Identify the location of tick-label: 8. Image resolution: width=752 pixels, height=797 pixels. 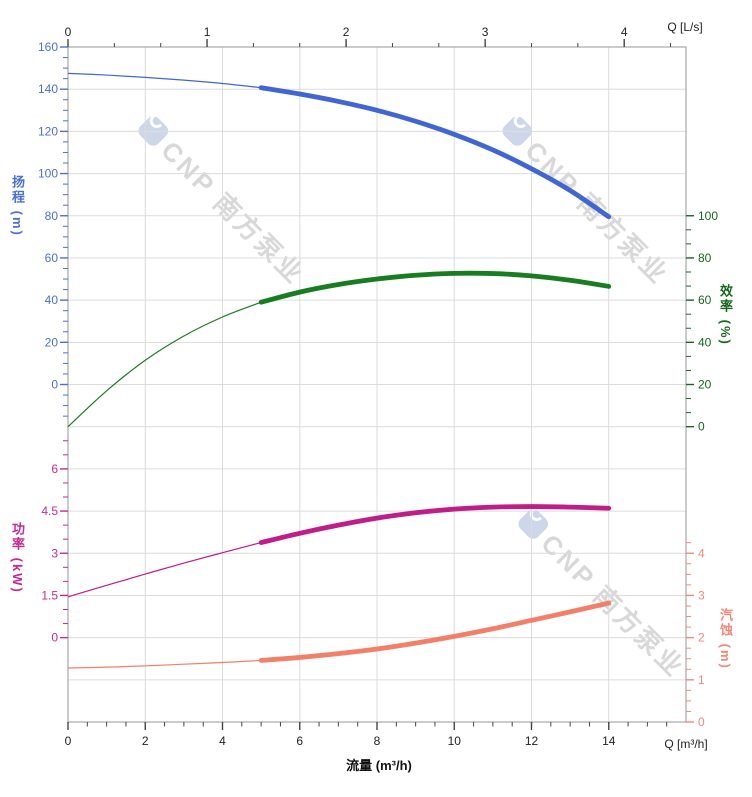
(377, 741).